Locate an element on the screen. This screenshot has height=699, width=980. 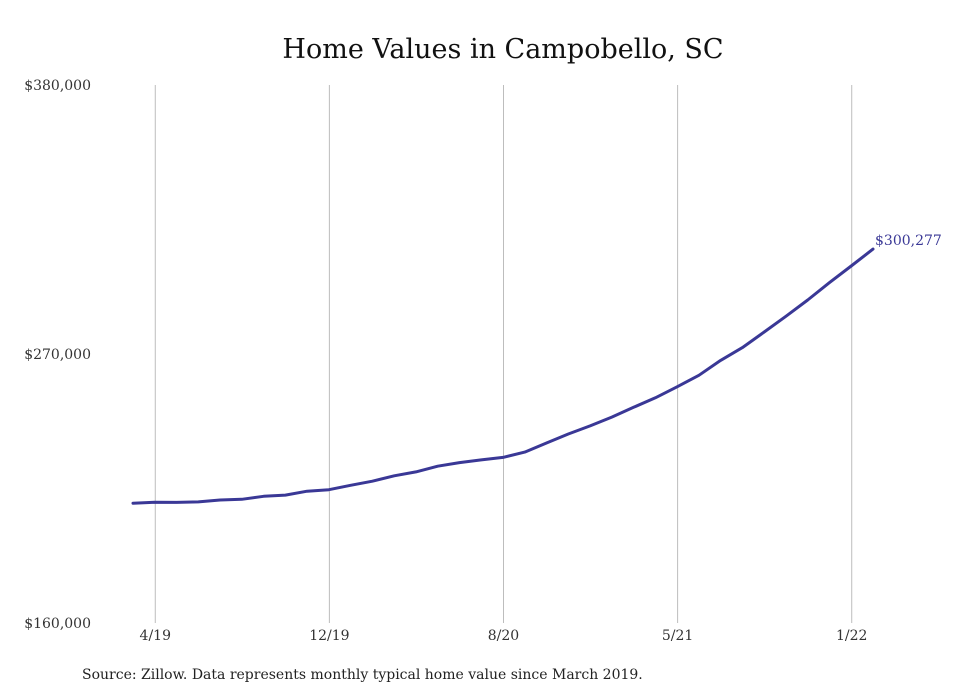
y-tick-label: $270,000 is located at coordinates (57, 355).